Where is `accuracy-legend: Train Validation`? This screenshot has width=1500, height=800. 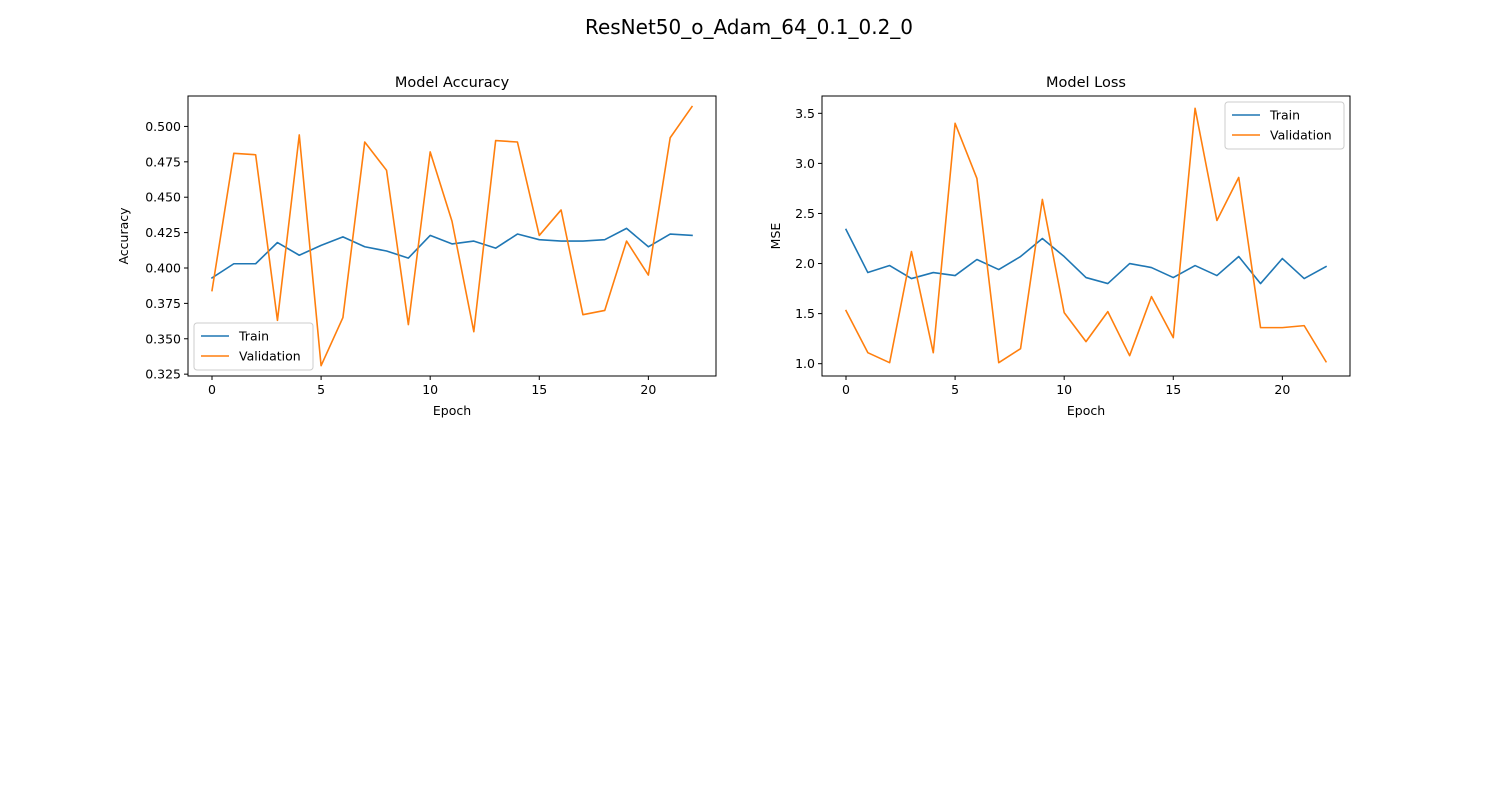
accuracy-legend: Train Validation is located at coordinates (253, 346).